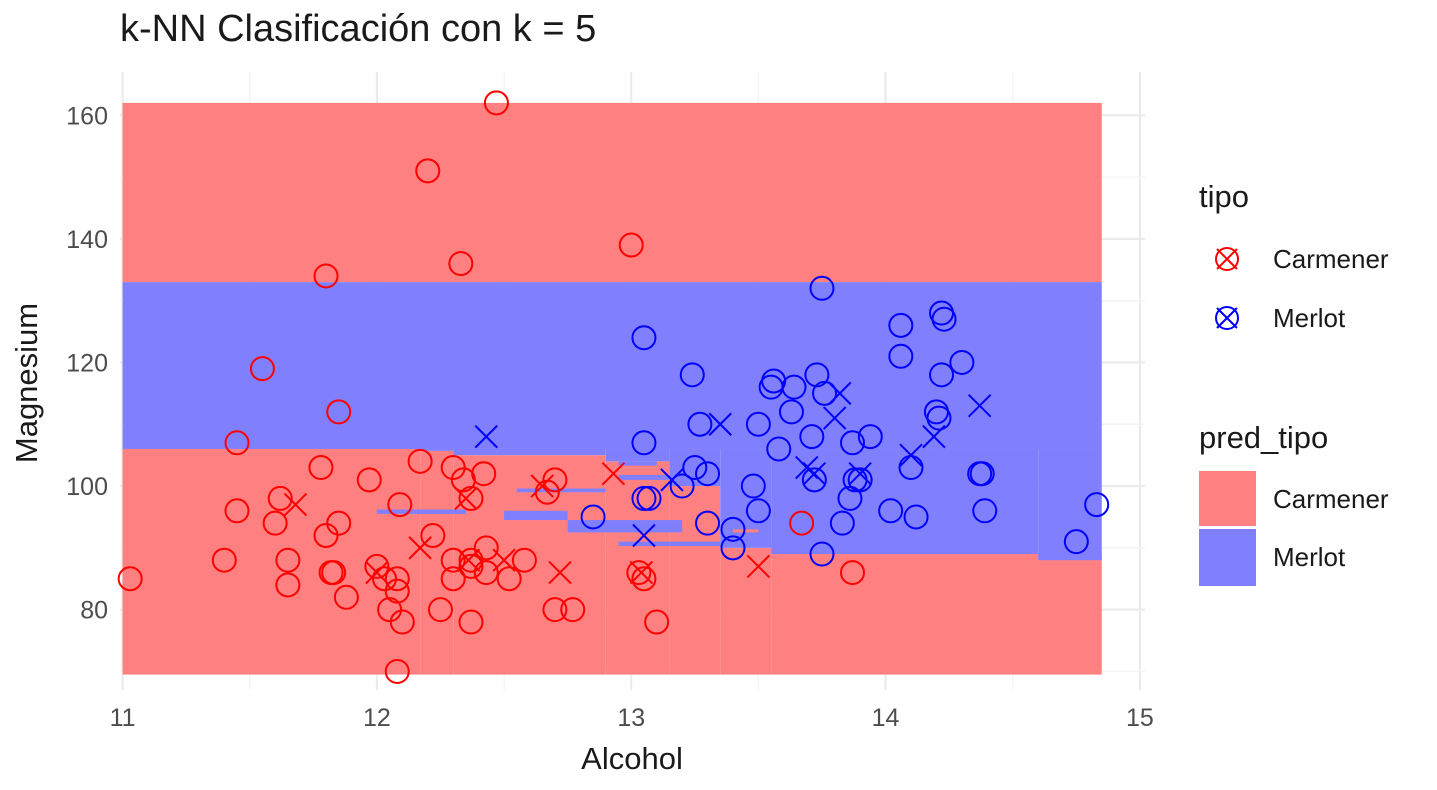 Image resolution: width=1437 pixels, height=790 pixels. I want to click on legend-key-tipo-carmener, so click(1227, 259).